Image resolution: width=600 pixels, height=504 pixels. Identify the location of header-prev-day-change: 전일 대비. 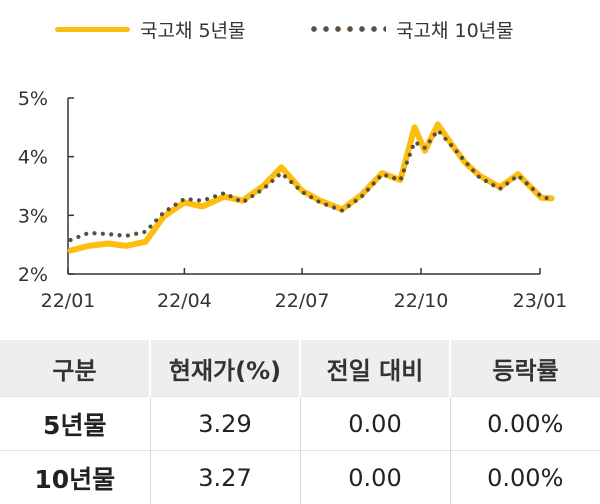
(374, 368).